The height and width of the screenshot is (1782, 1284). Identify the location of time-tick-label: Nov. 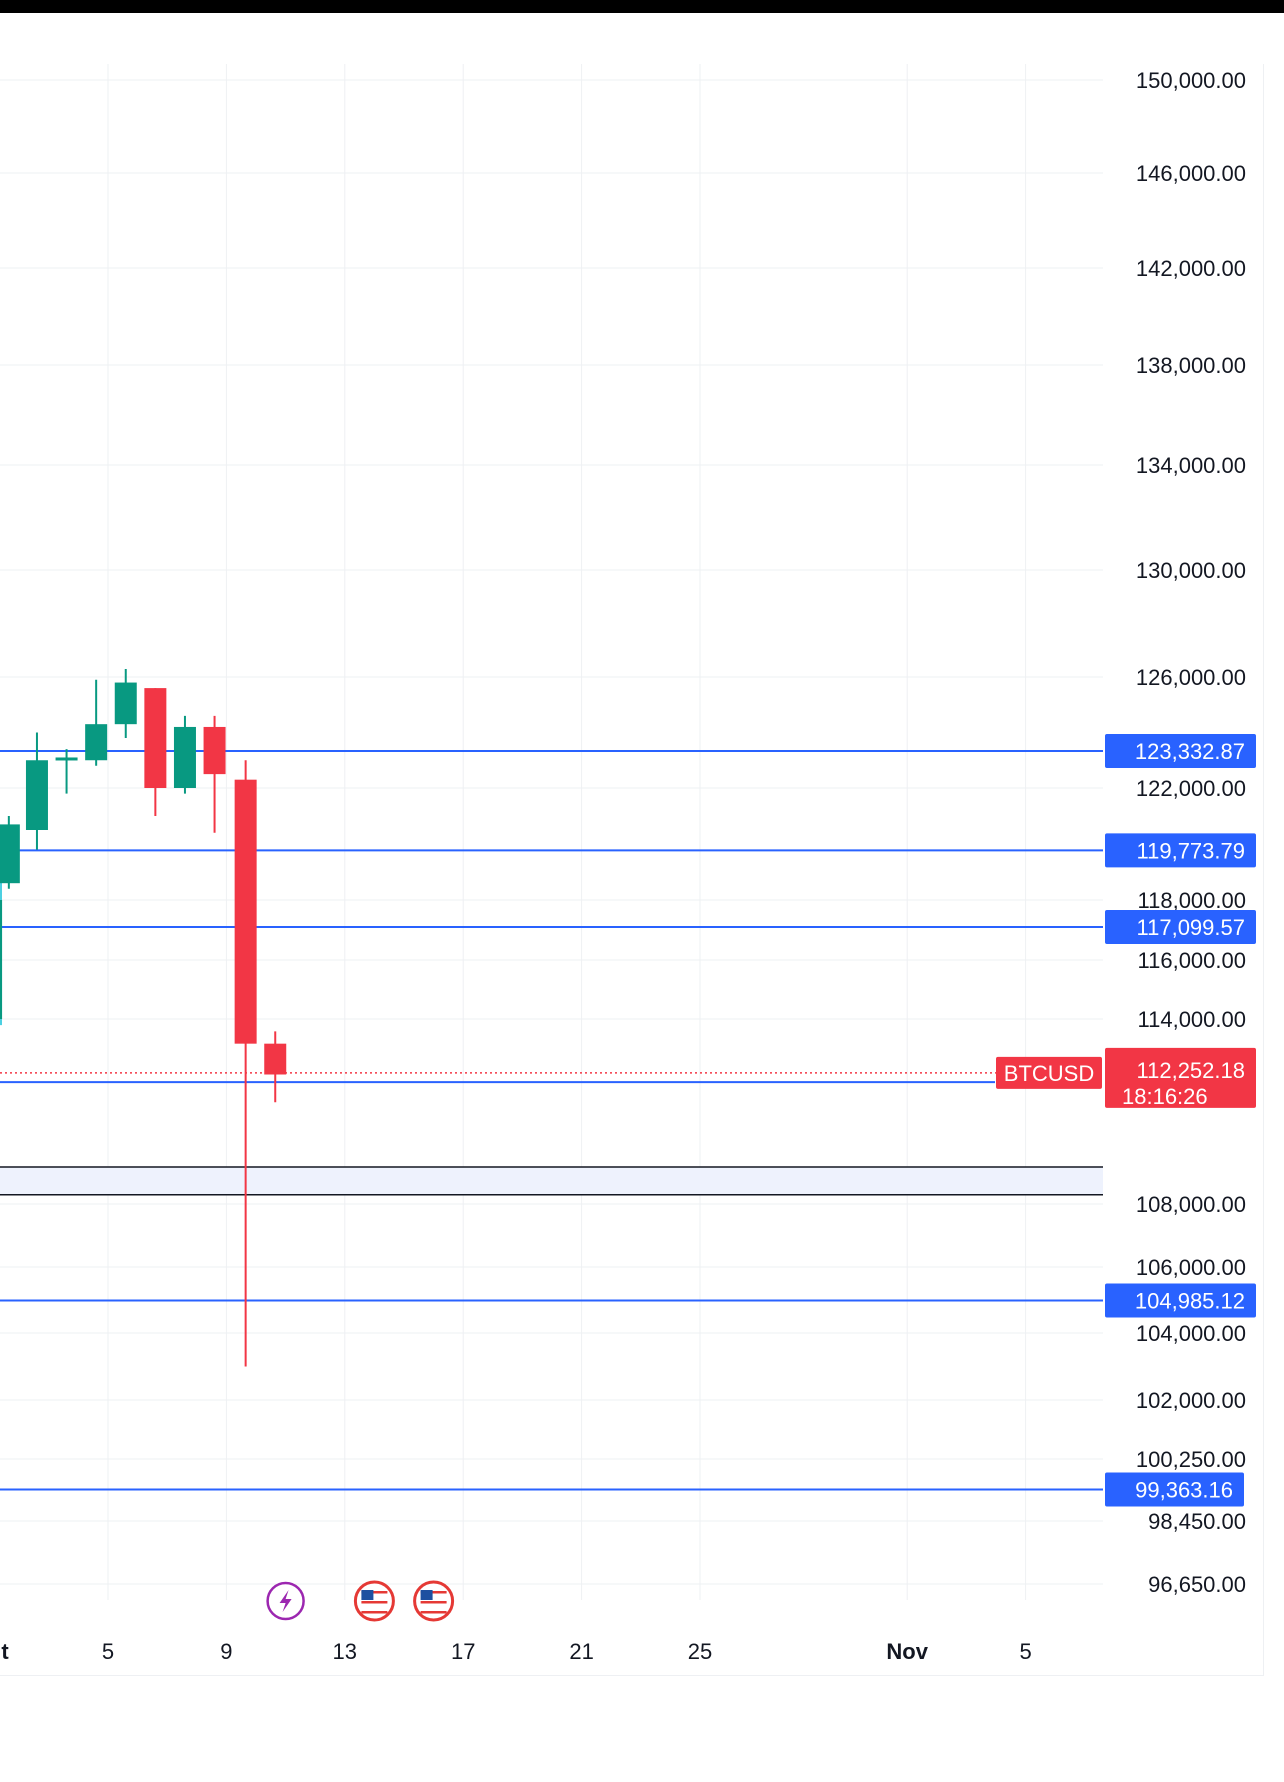
(907, 1651).